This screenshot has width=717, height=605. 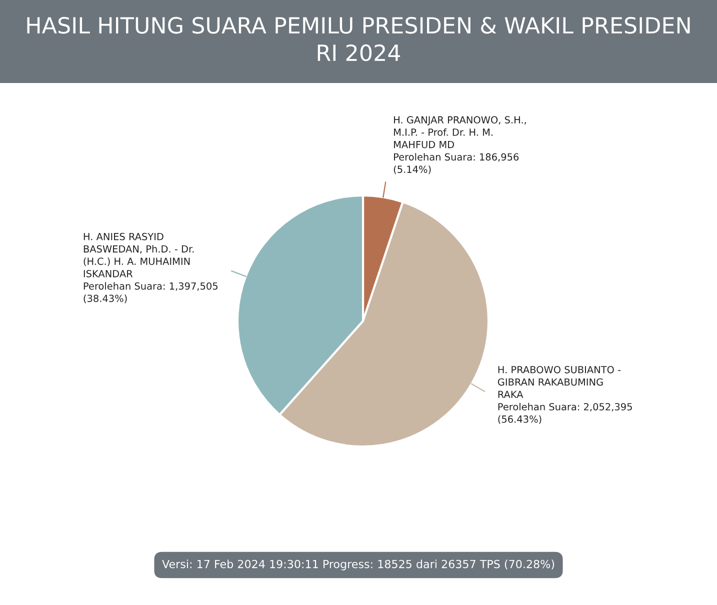 What do you see at coordinates (456, 163) in the screenshot?
I see `data-label: Perolehan Suara: 186,956 (5.14%)` at bounding box center [456, 163].